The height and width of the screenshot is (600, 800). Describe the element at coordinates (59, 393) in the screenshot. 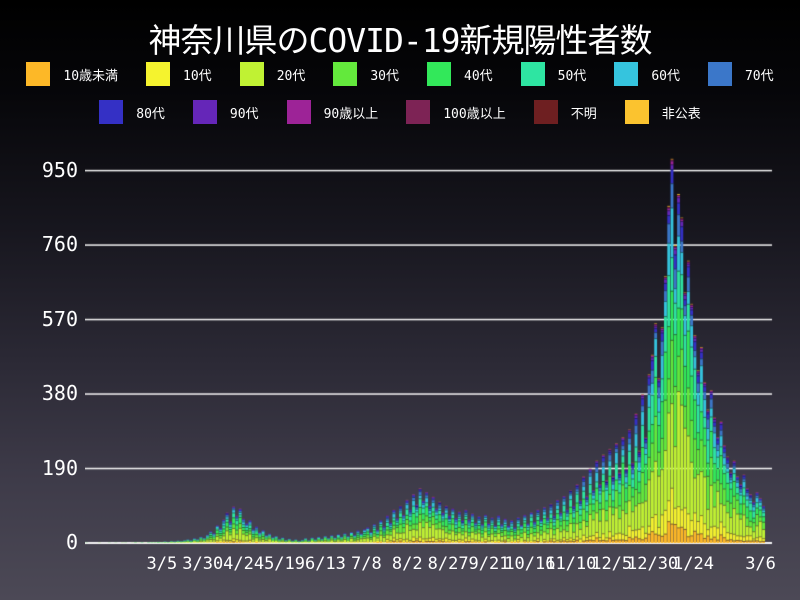

I see `y-tick-label: 380` at that location.